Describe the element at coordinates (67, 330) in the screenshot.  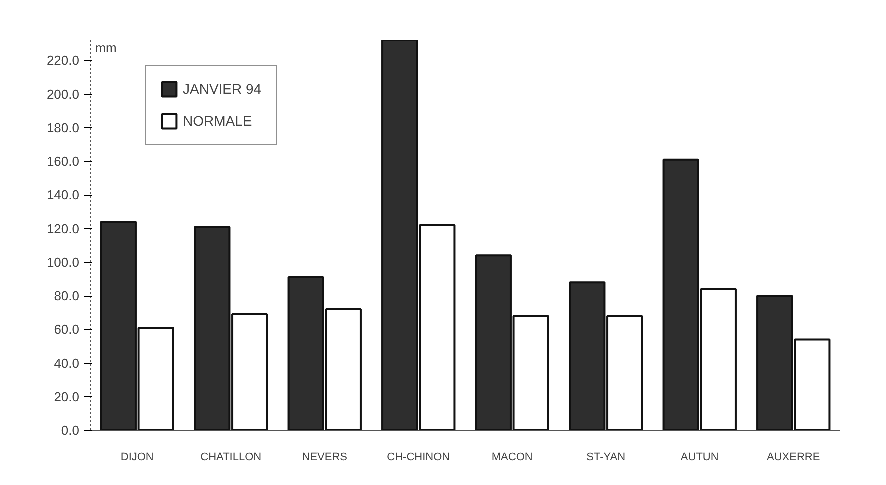
I see `y-tick-label: 60.0` at that location.